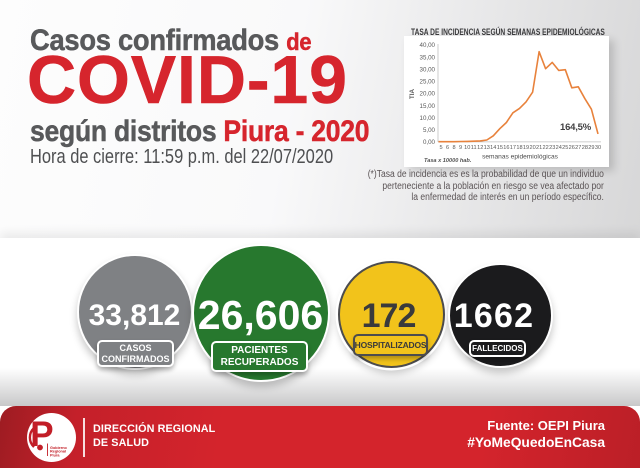 This screenshot has width=640, height=468. Describe the element at coordinates (487, 148) in the screenshot. I see `svg-text: 13` at that location.